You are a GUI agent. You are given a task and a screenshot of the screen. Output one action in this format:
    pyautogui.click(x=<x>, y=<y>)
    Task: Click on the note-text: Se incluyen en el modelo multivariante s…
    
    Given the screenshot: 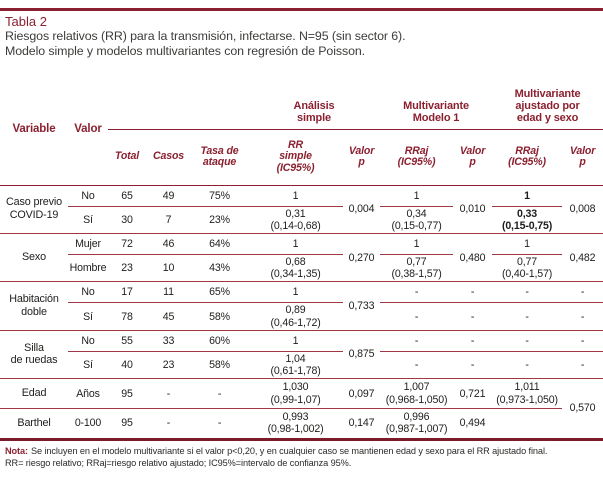 What is the action you would take?
    pyautogui.click(x=276, y=457)
    